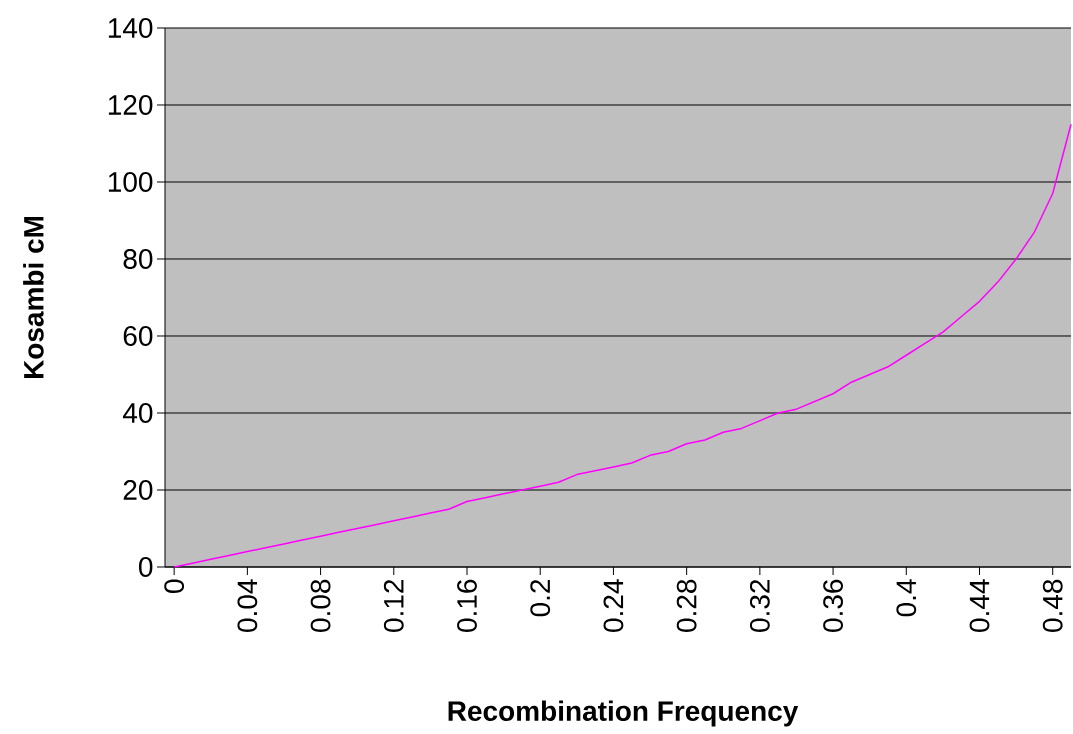  I want to click on x-tick-label: 0.28, so click(686, 605).